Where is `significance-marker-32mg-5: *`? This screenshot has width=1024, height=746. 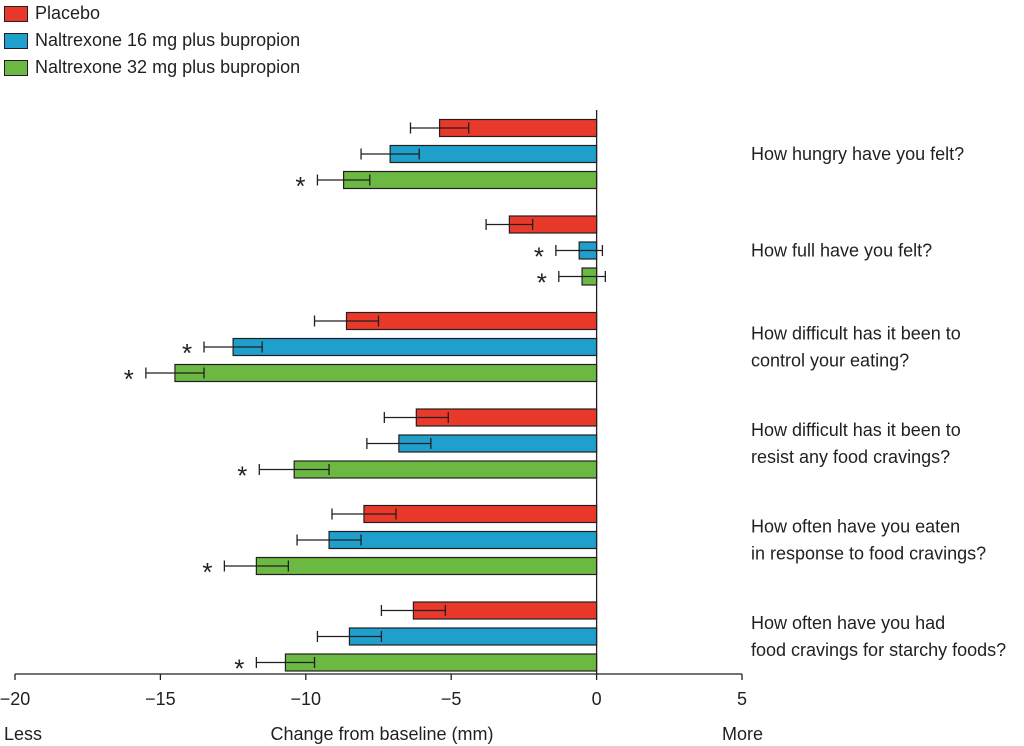
significance-marker-32mg-5: * is located at coordinates (239, 669).